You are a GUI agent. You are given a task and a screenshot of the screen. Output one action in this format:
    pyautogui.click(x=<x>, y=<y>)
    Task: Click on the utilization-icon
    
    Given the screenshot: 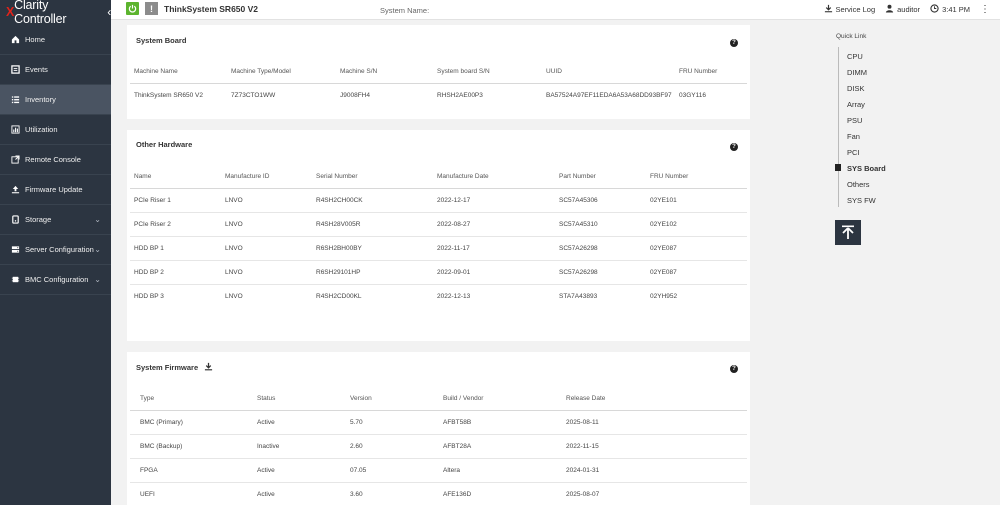 What is the action you would take?
    pyautogui.click(x=15, y=130)
    